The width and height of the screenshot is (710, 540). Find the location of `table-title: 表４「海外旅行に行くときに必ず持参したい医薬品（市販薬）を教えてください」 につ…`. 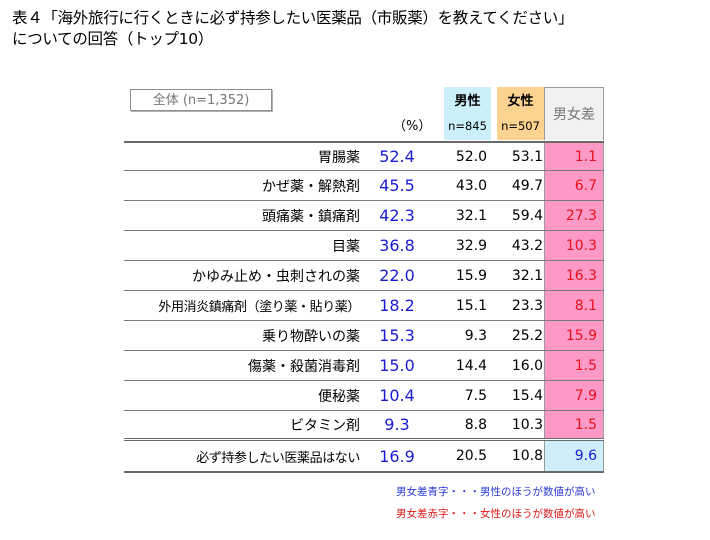

table-title: 表４「海外旅行に行くときに必ず持参したい医薬品（市販薬）を教えてください」 につ… is located at coordinates (292, 29).